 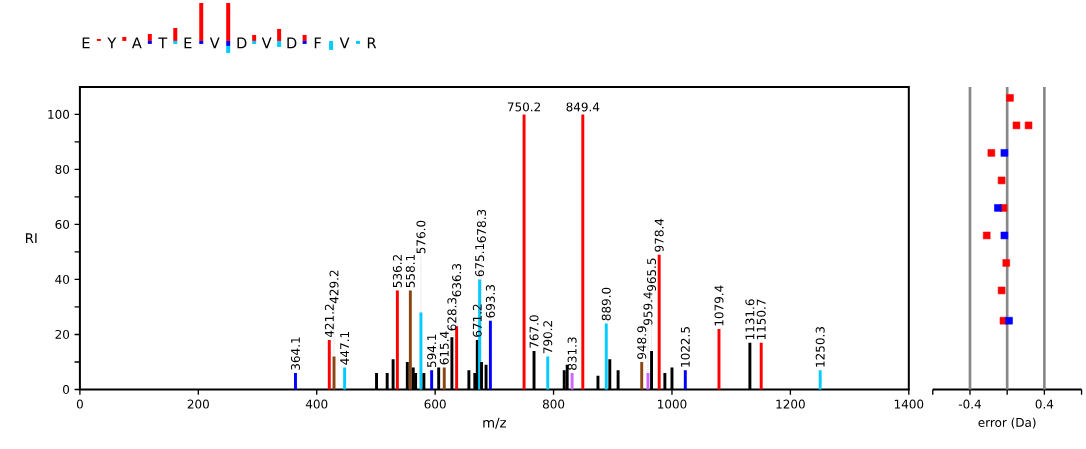 I want to click on annotation: 678.3, so click(x=481, y=226).